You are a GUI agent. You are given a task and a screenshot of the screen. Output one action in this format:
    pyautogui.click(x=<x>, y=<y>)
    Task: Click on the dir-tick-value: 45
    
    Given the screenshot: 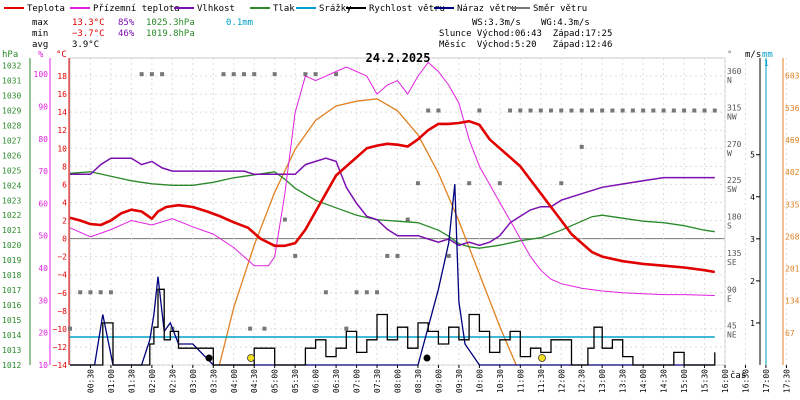 What is the action you would take?
    pyautogui.click(x=732, y=326)
    